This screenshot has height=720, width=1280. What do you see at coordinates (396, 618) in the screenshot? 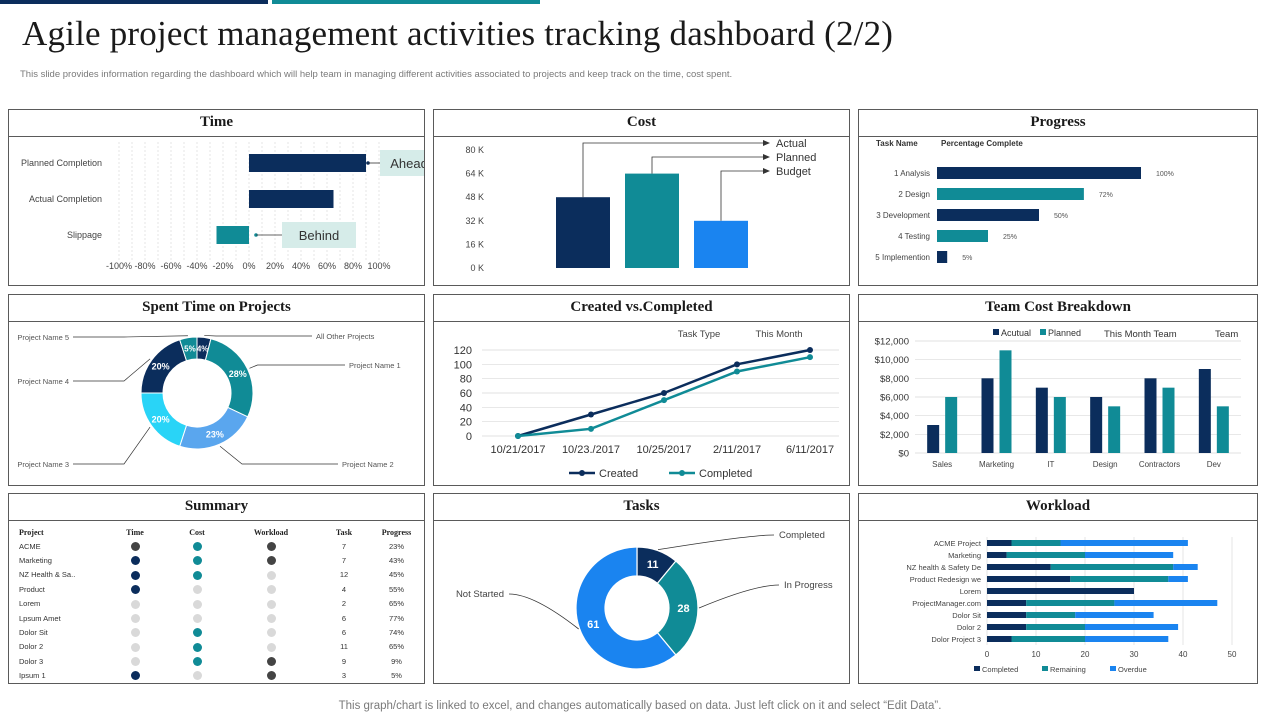
I see `summary-progress-value: 77%` at bounding box center [396, 618].